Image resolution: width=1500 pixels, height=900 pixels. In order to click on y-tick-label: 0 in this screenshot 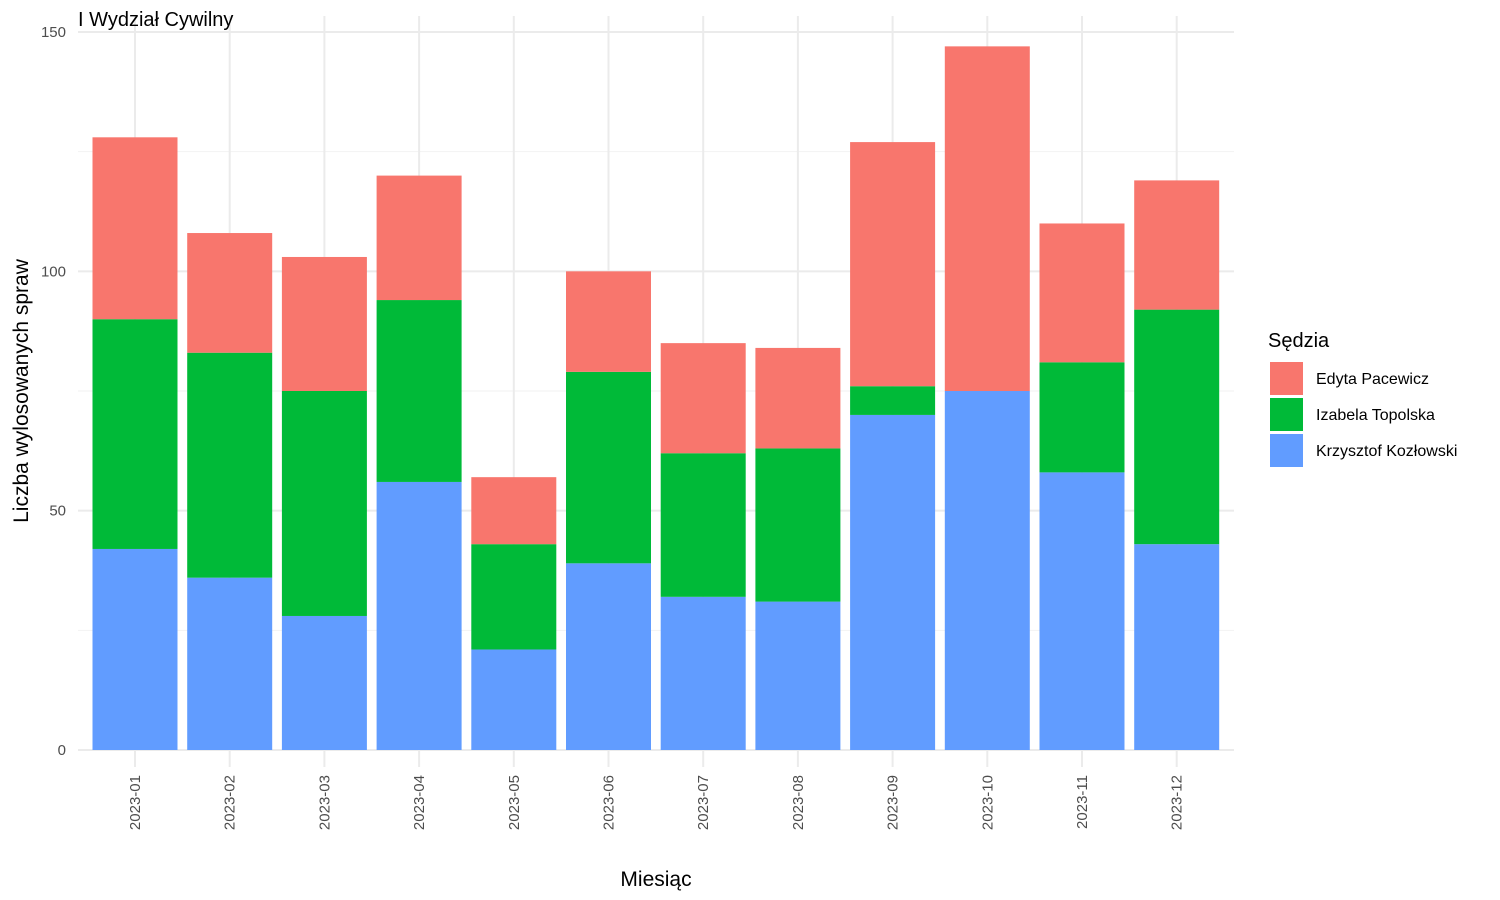, I will do `click(62, 750)`.